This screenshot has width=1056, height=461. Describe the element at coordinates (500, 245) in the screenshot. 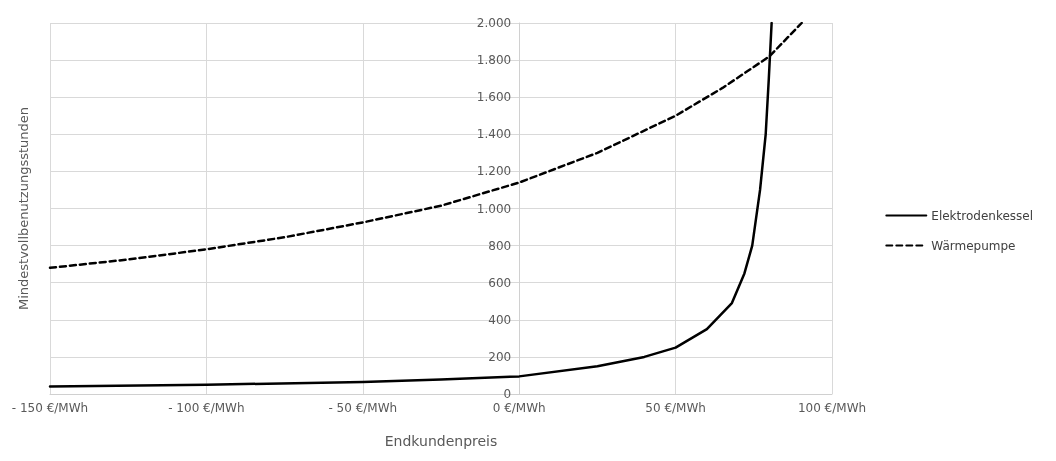

I see `y-tick-label: 800` at that location.